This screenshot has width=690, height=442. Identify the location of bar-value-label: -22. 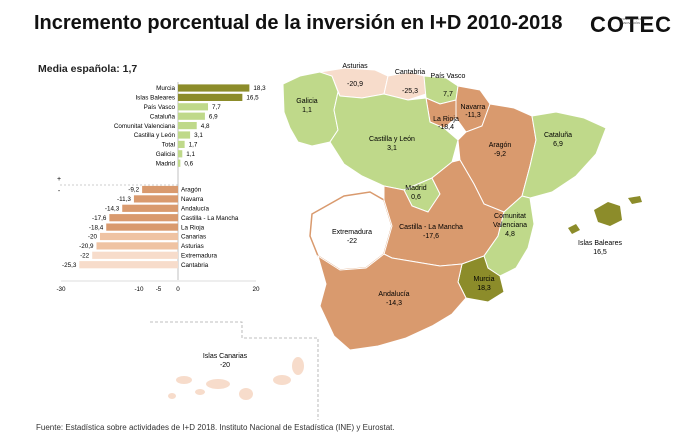
(85, 256).